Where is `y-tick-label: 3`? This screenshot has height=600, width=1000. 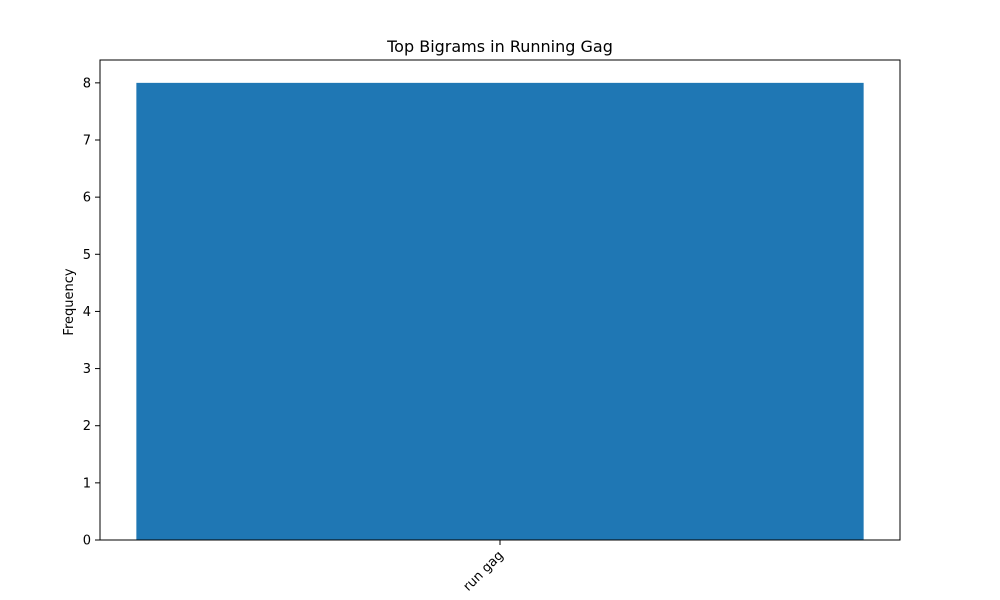 y-tick-label: 3 is located at coordinates (87, 369).